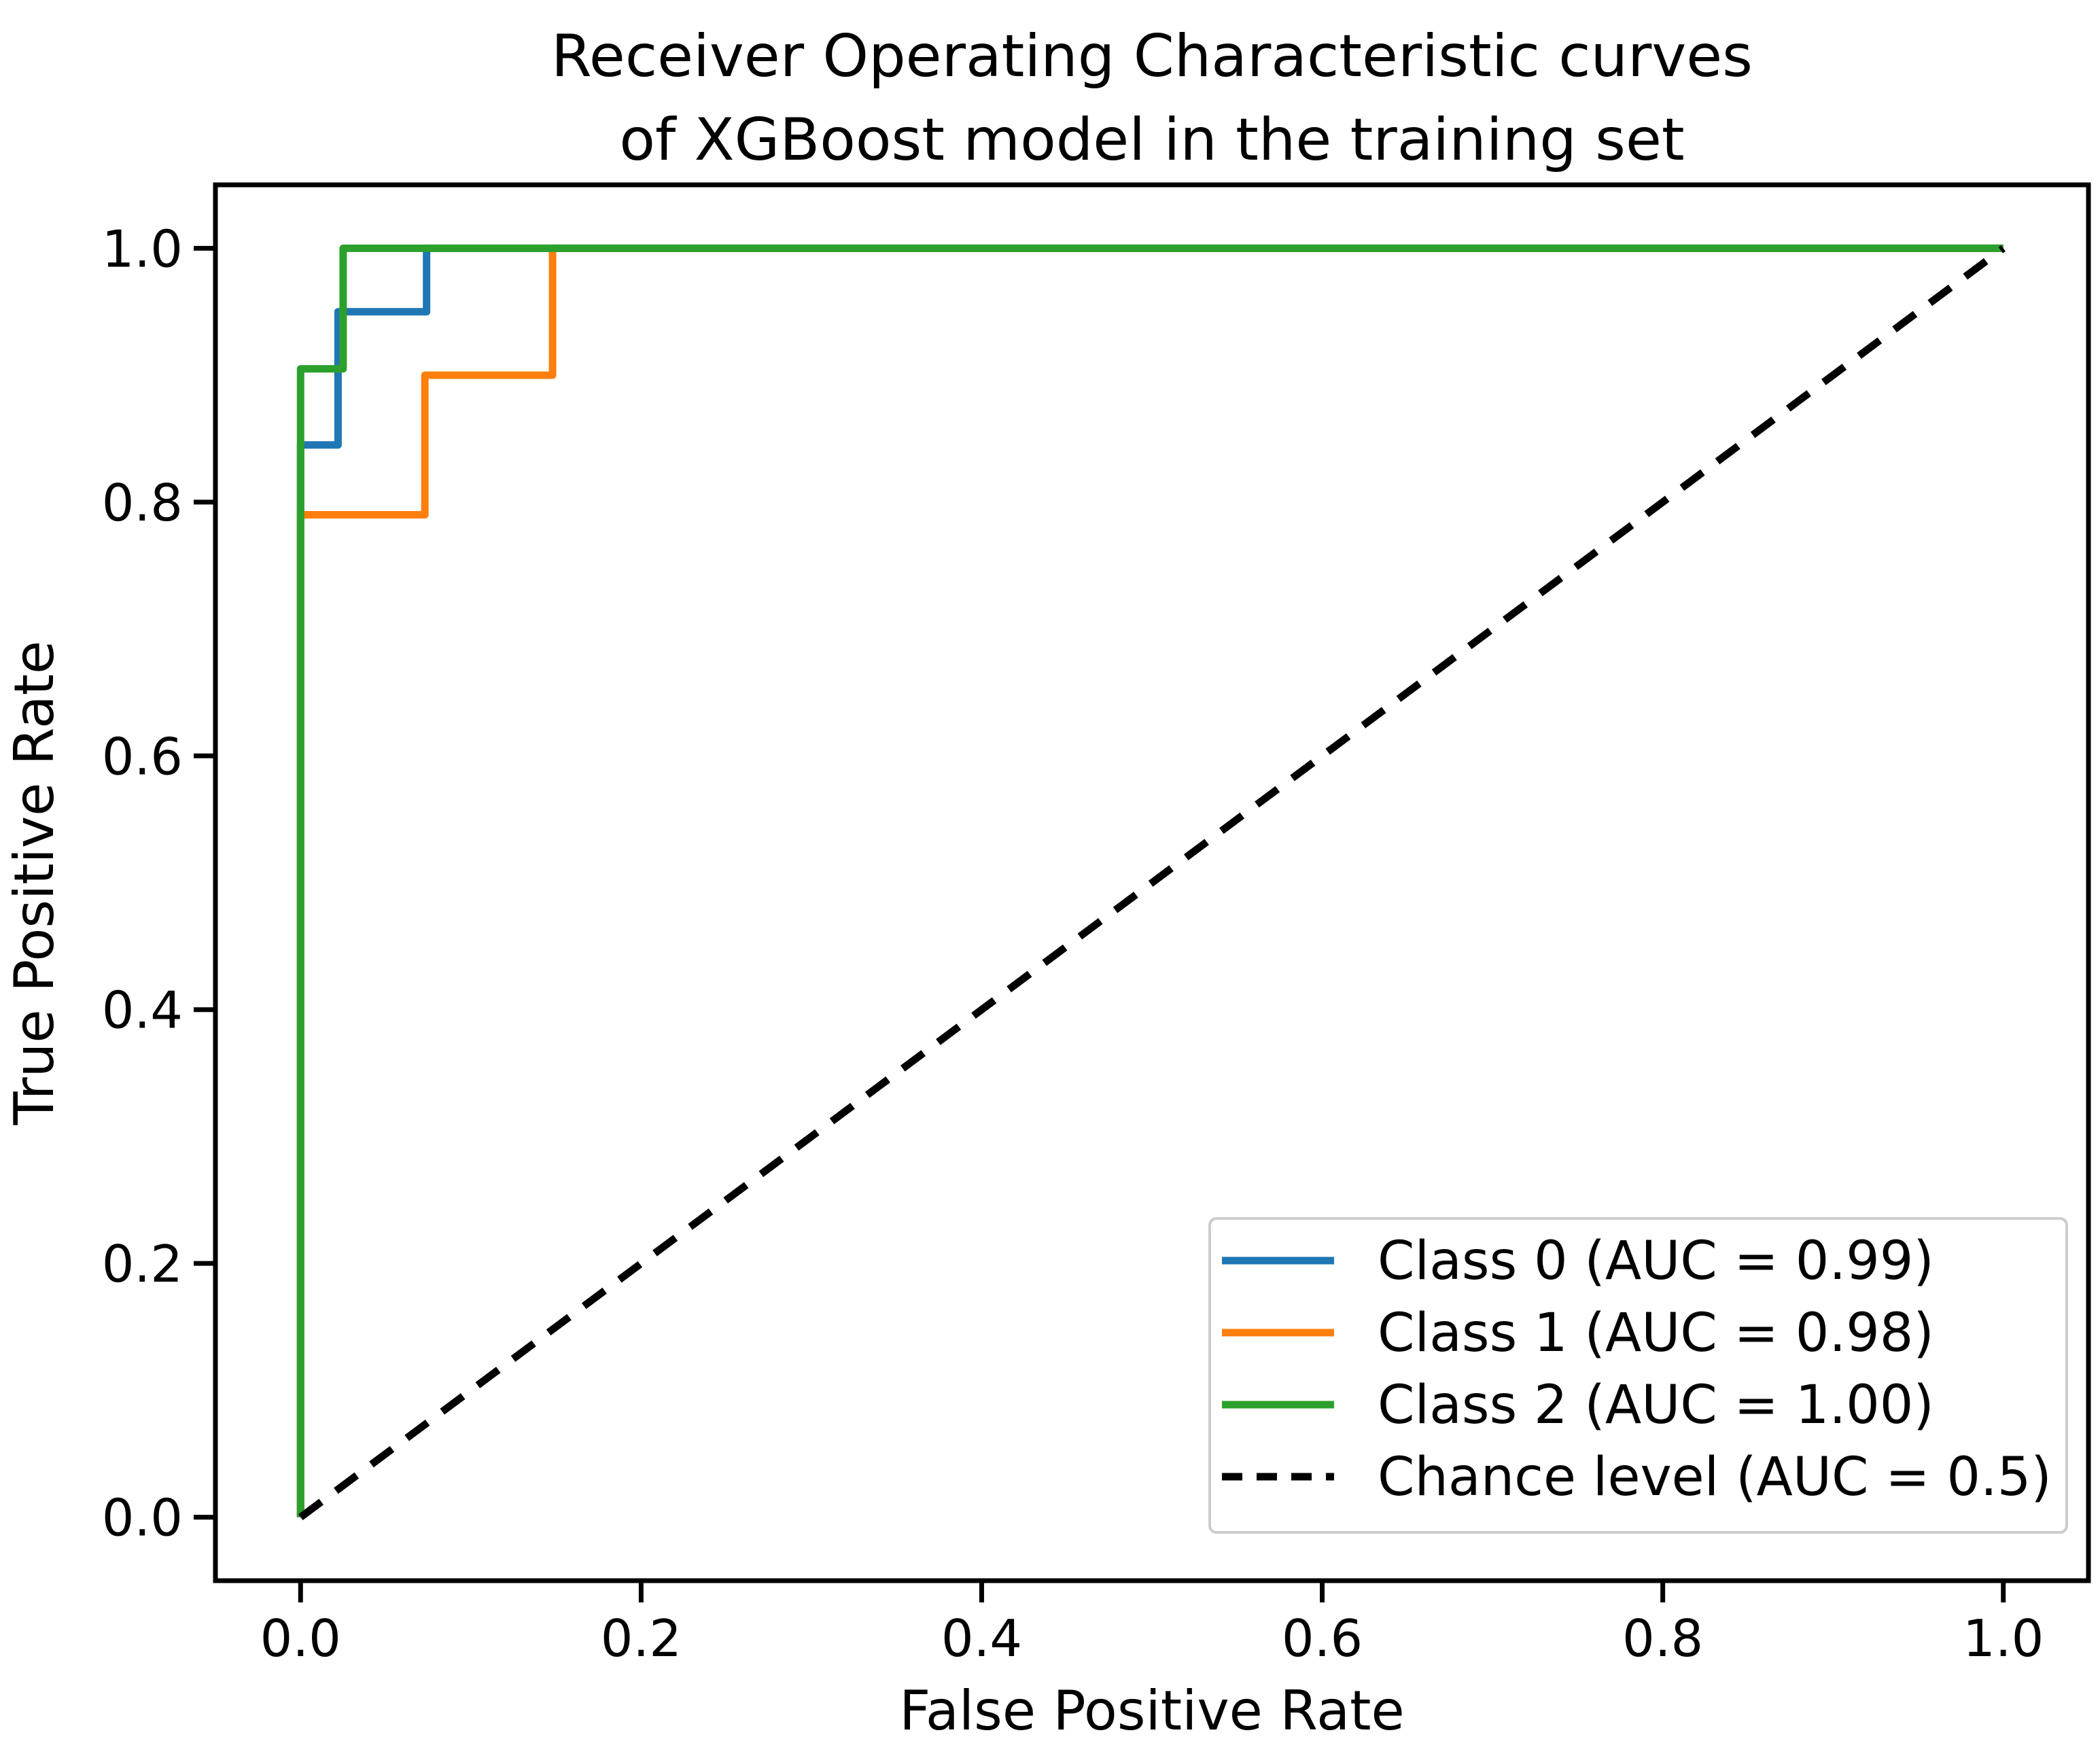 The height and width of the screenshot is (1756, 2100). Describe the element at coordinates (1322, 1638) in the screenshot. I see `x-tick-label: 0.6` at that location.